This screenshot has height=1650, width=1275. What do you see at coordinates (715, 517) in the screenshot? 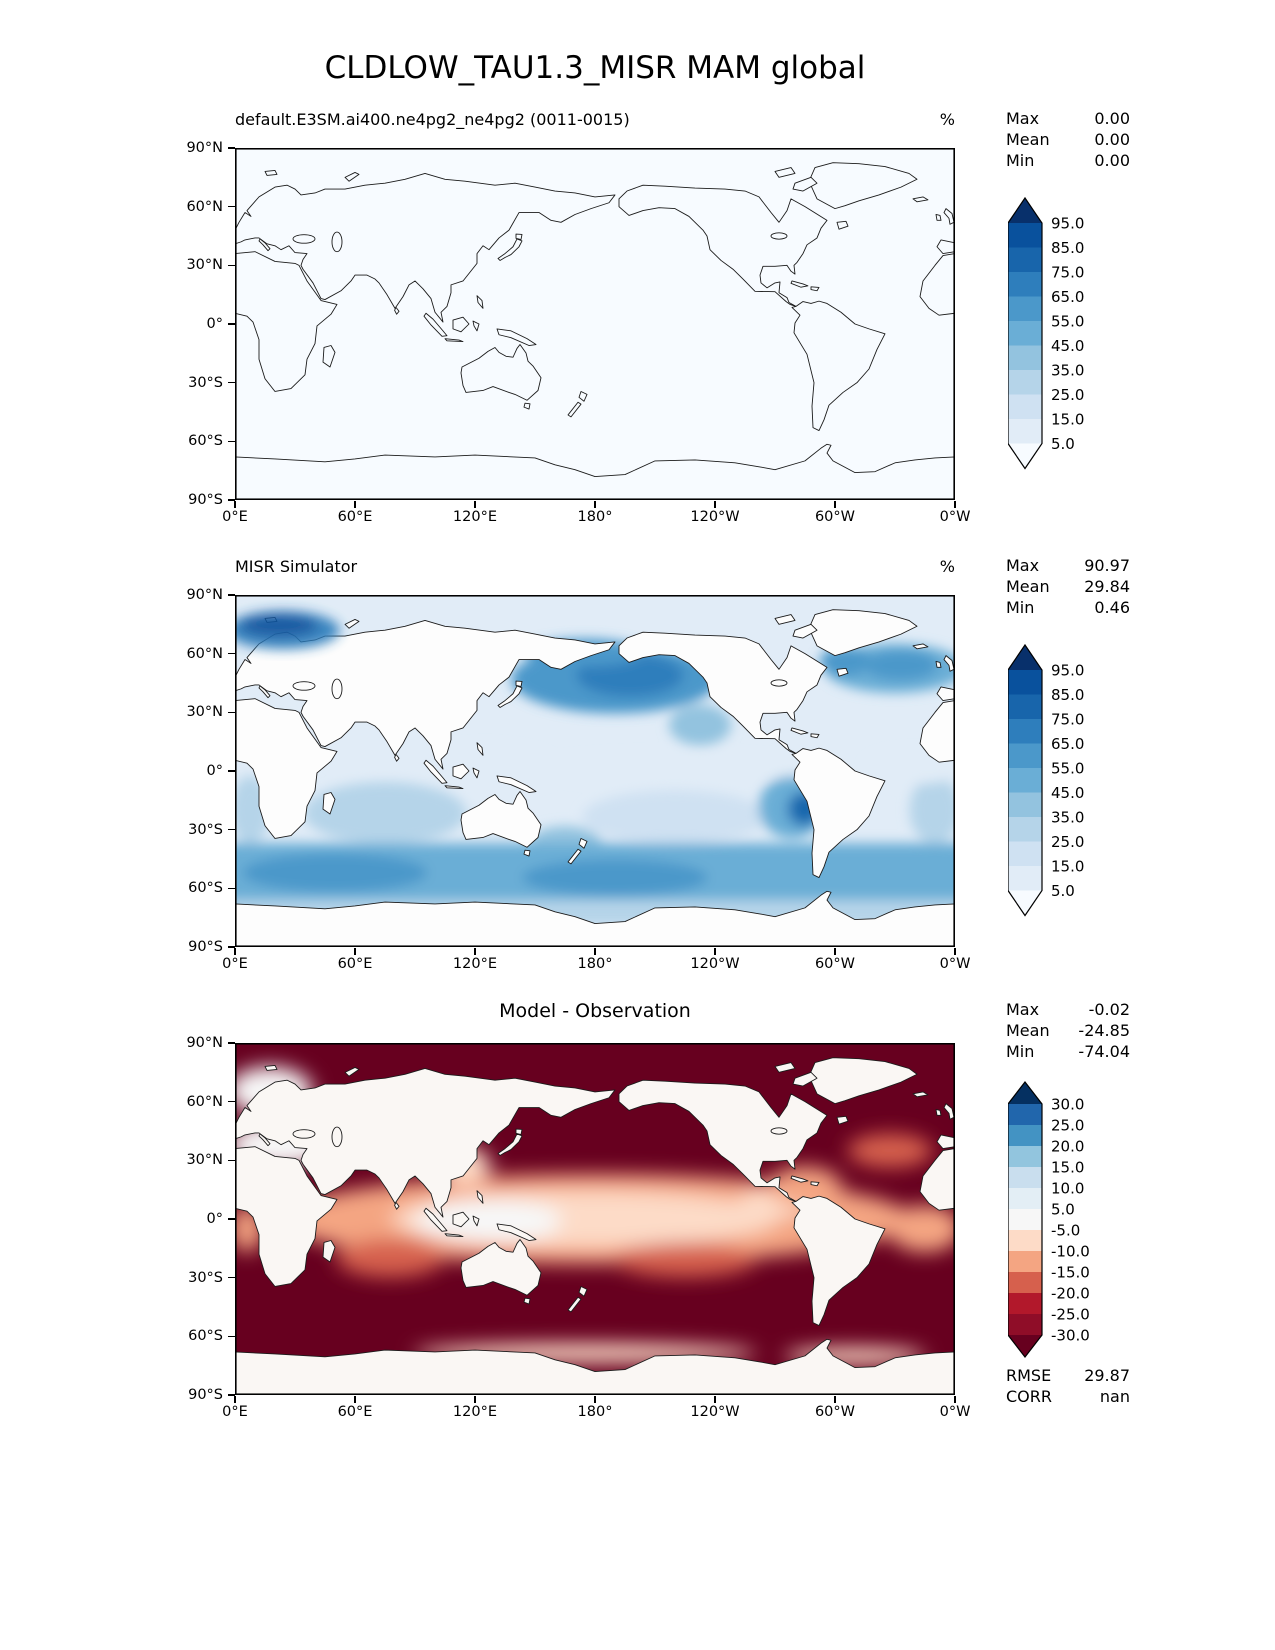
I see `x-tick-label: 120°W` at bounding box center [715, 517].